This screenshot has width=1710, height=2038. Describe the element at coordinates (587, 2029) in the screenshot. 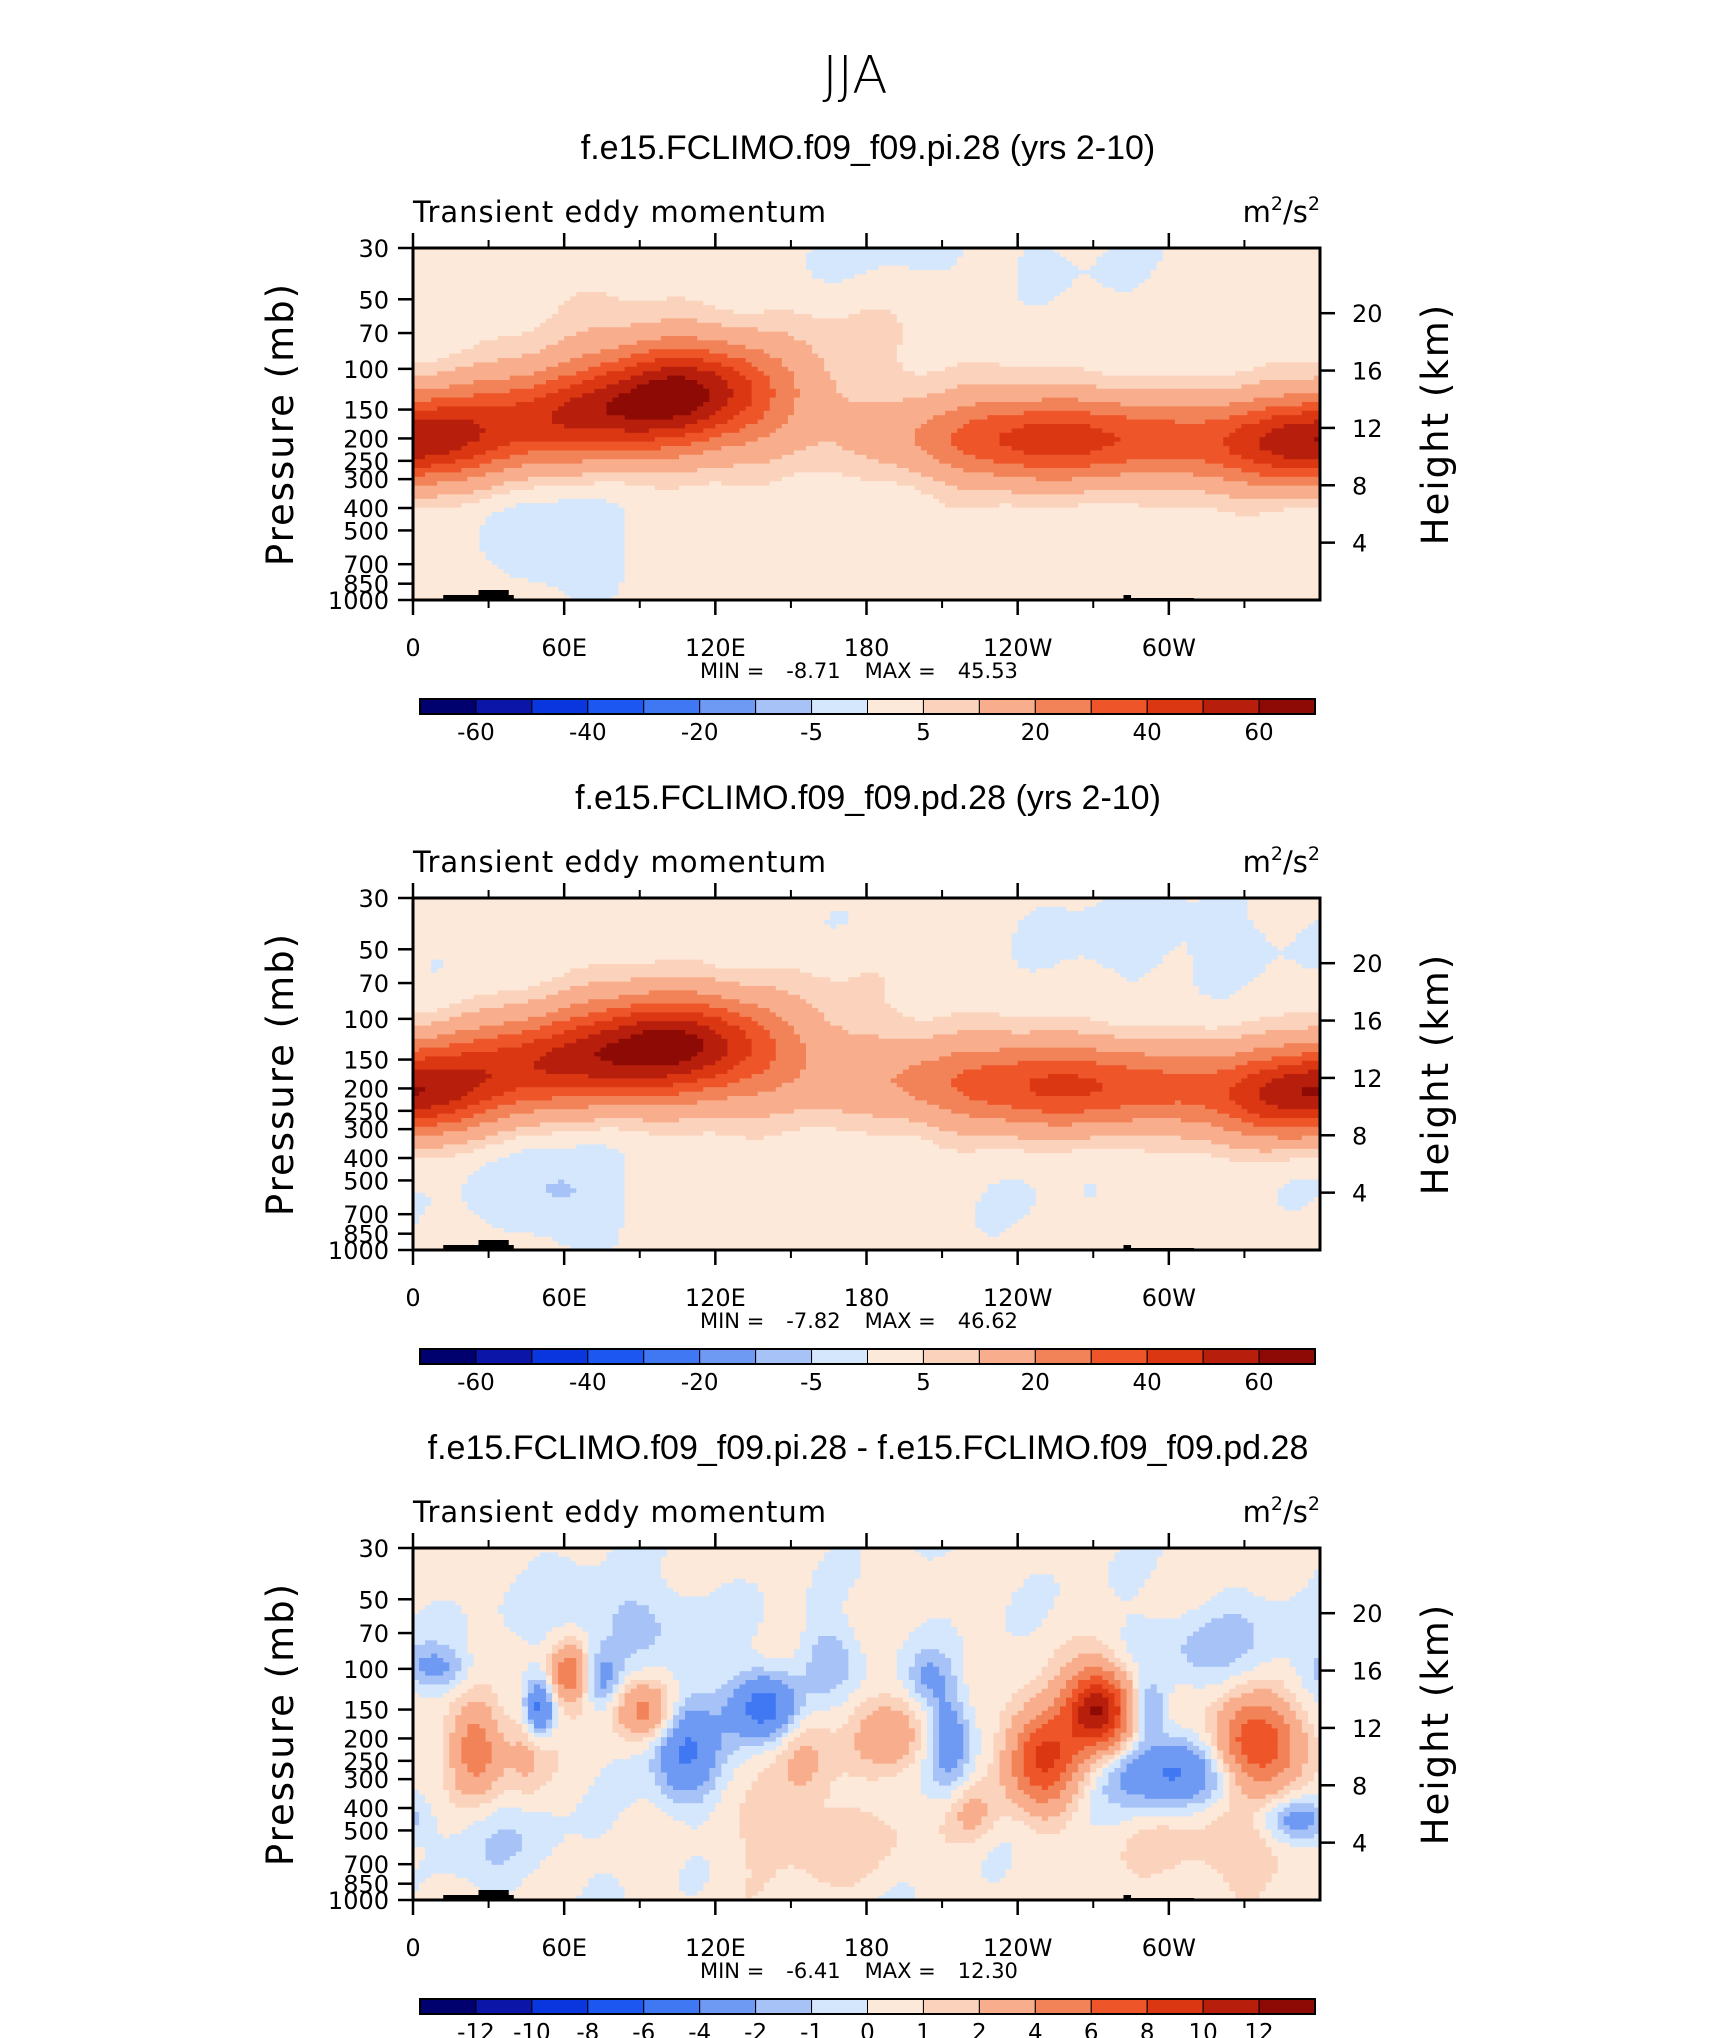

I see `colorbar-label: -8` at that location.